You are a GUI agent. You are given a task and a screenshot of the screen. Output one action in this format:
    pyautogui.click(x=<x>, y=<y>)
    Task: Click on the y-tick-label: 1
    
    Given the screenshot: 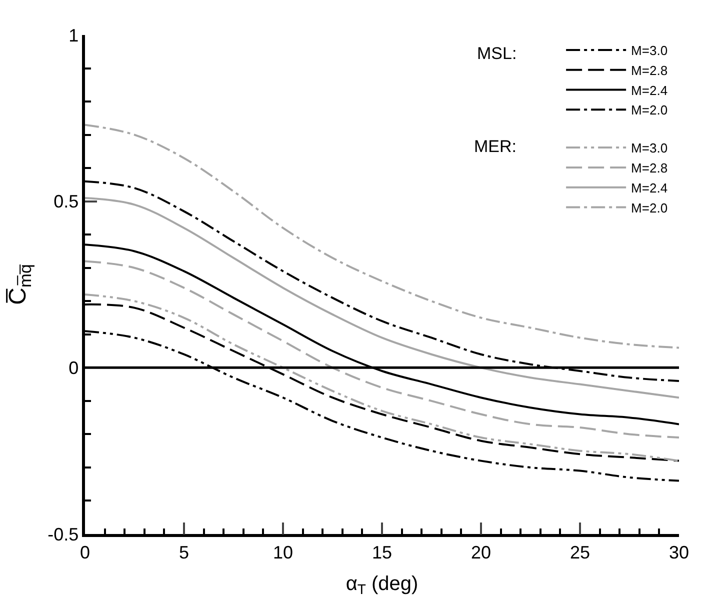 What is the action you would take?
    pyautogui.click(x=73, y=35)
    